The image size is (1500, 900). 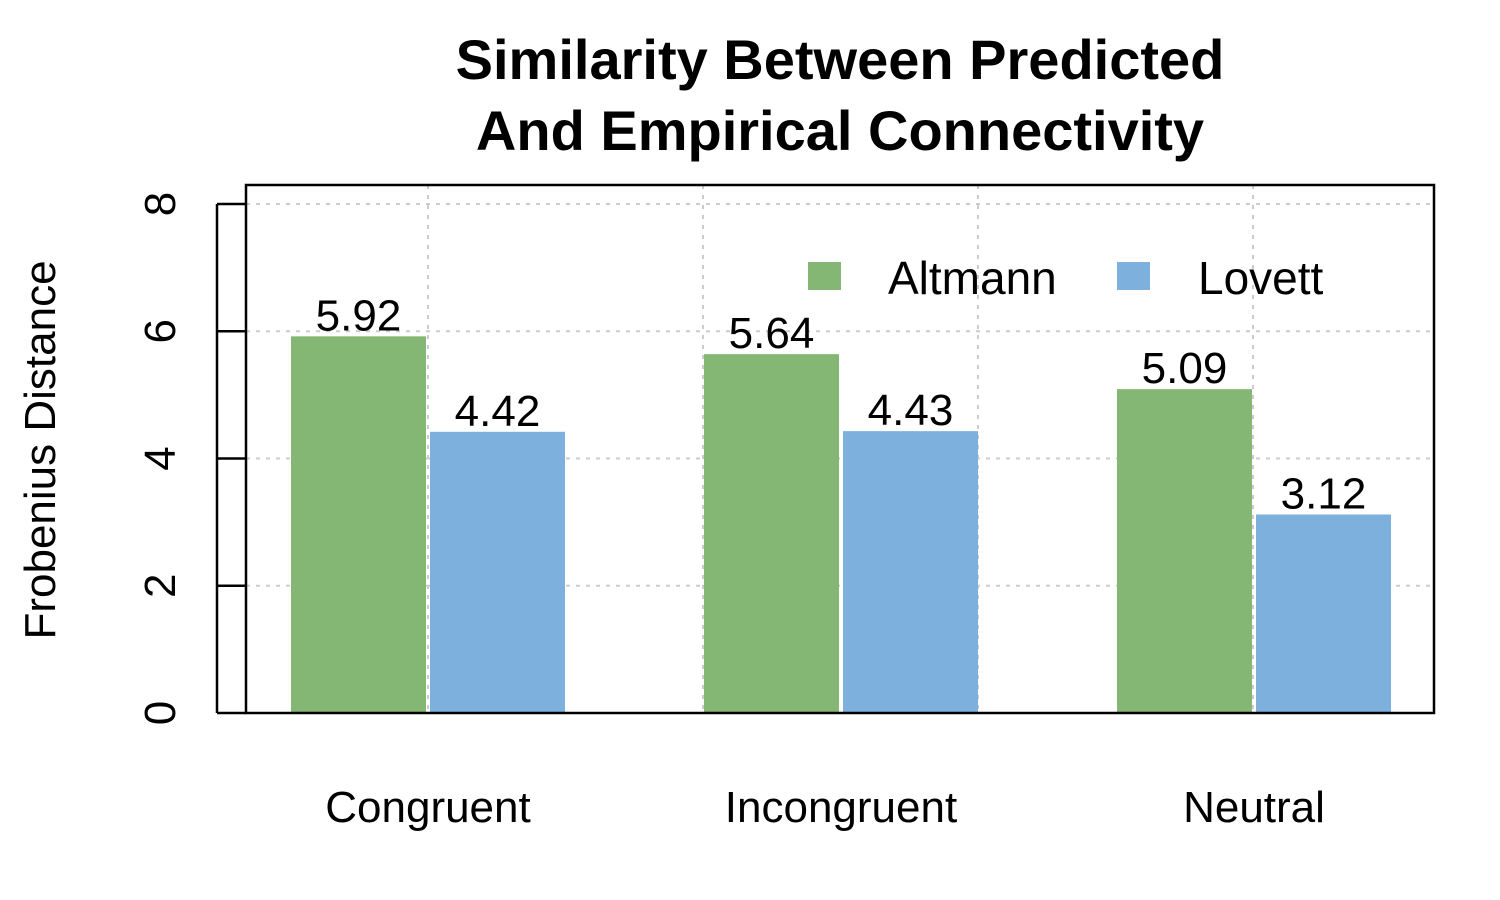 I want to click on value-label: 4.42, so click(x=498, y=411).